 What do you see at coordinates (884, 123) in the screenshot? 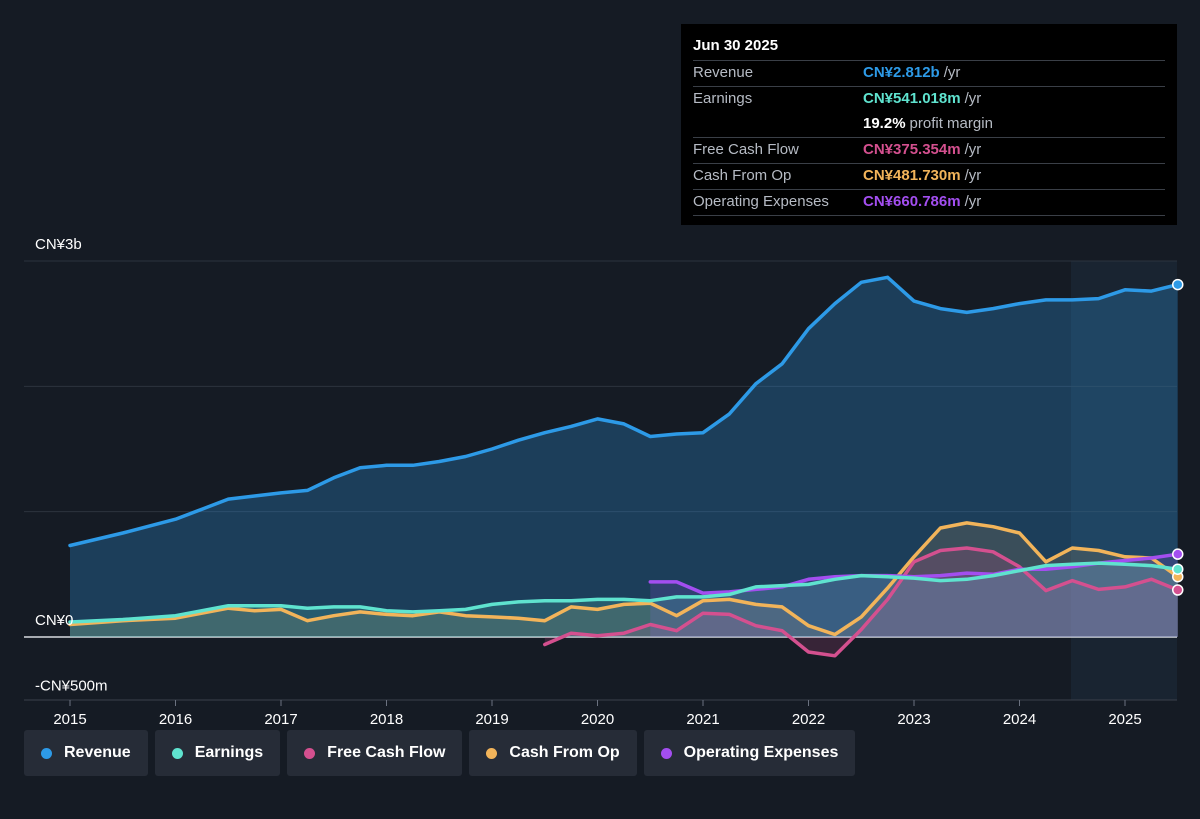
I see `tooltip-value: 19.2%` at bounding box center [884, 123].